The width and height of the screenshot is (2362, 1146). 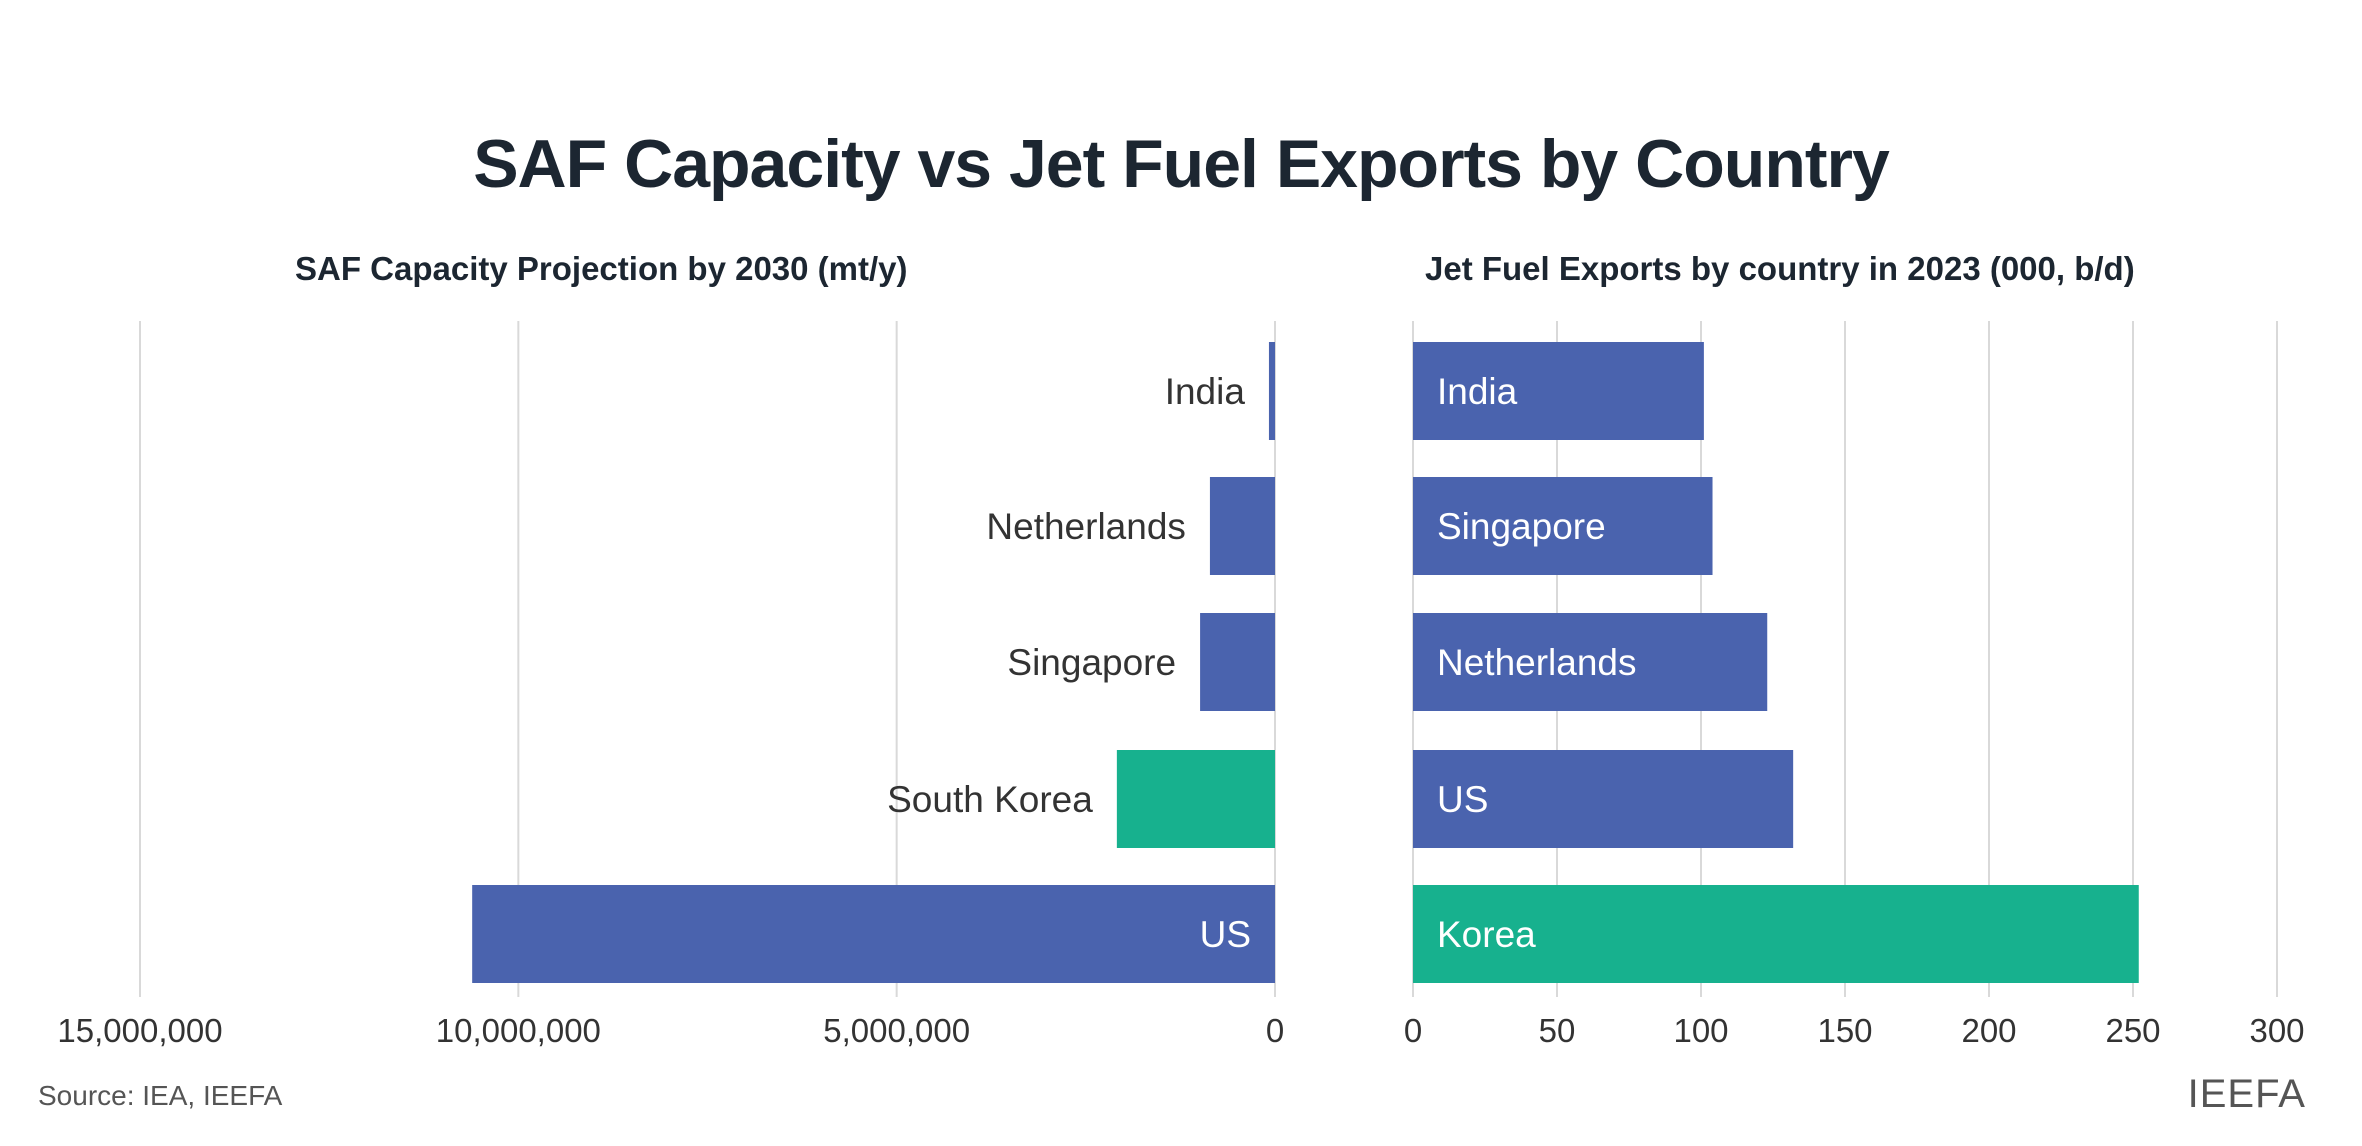 I want to click on x-tick-label: 5,000,000, so click(x=896, y=1030).